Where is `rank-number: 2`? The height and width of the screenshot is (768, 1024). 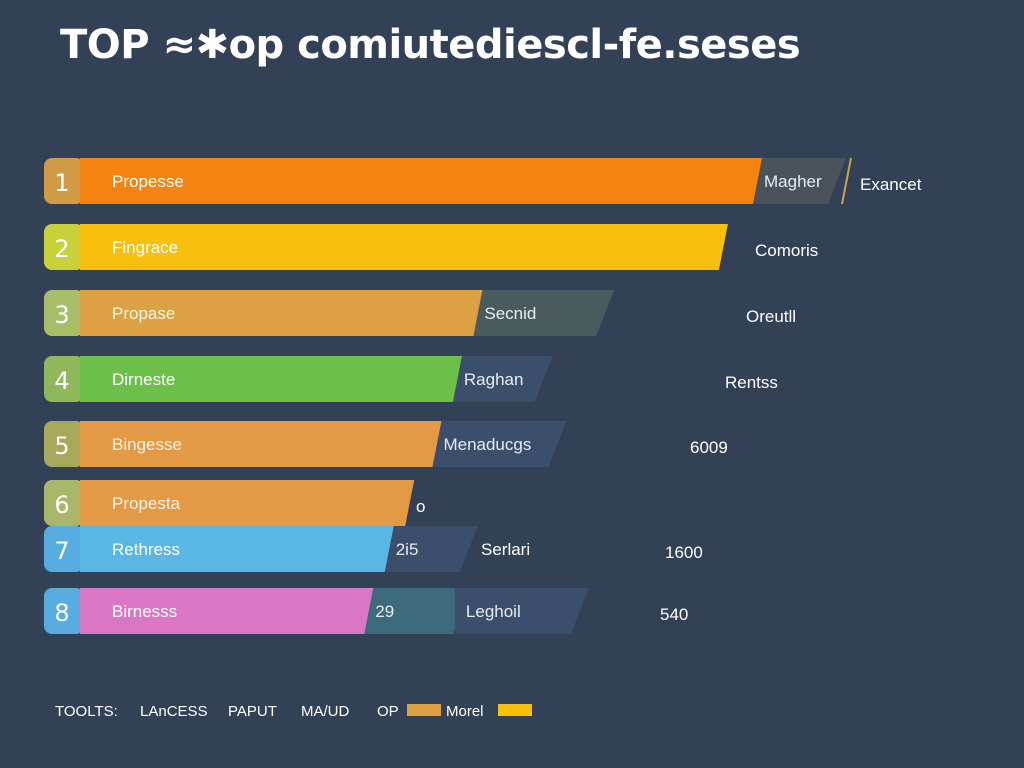 rank-number: 2 is located at coordinates (61, 249).